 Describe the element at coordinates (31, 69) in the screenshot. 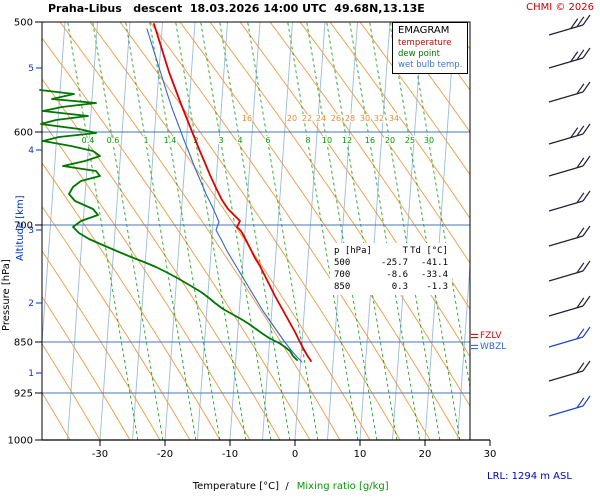

I see `altitude-tick-label: 5` at that location.